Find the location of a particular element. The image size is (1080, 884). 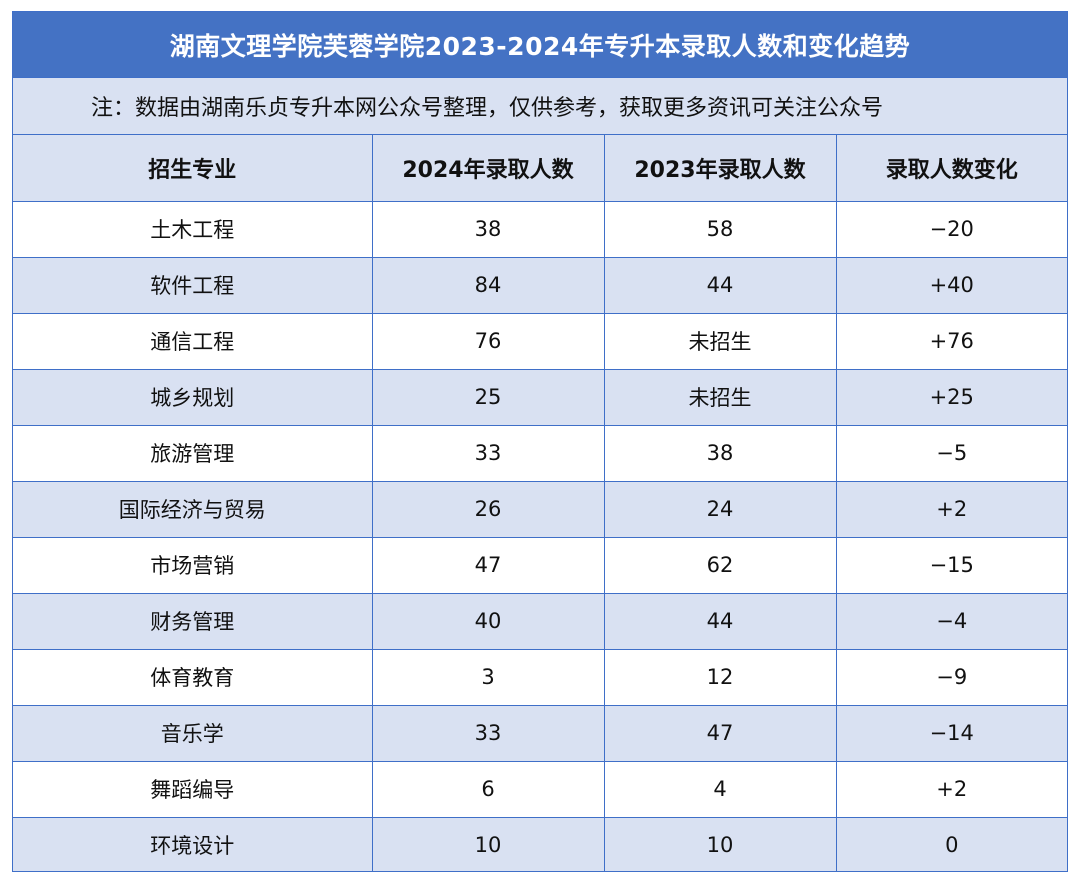

cell-major: 城乡规划 is located at coordinates (193, 397).